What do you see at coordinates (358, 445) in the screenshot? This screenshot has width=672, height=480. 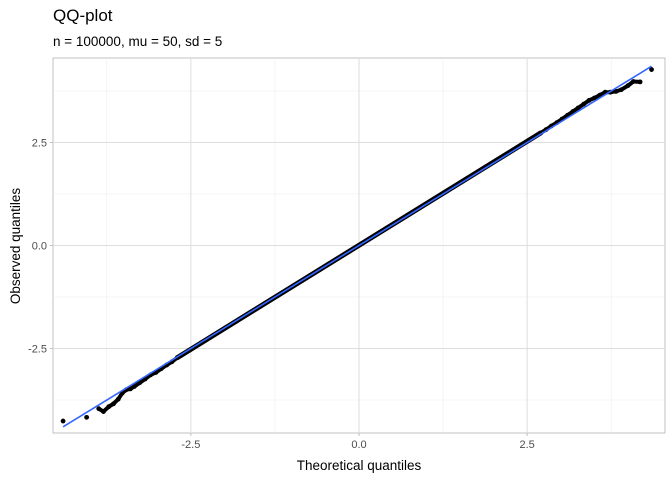 I see `x-tick-label: 0.0` at bounding box center [358, 445].